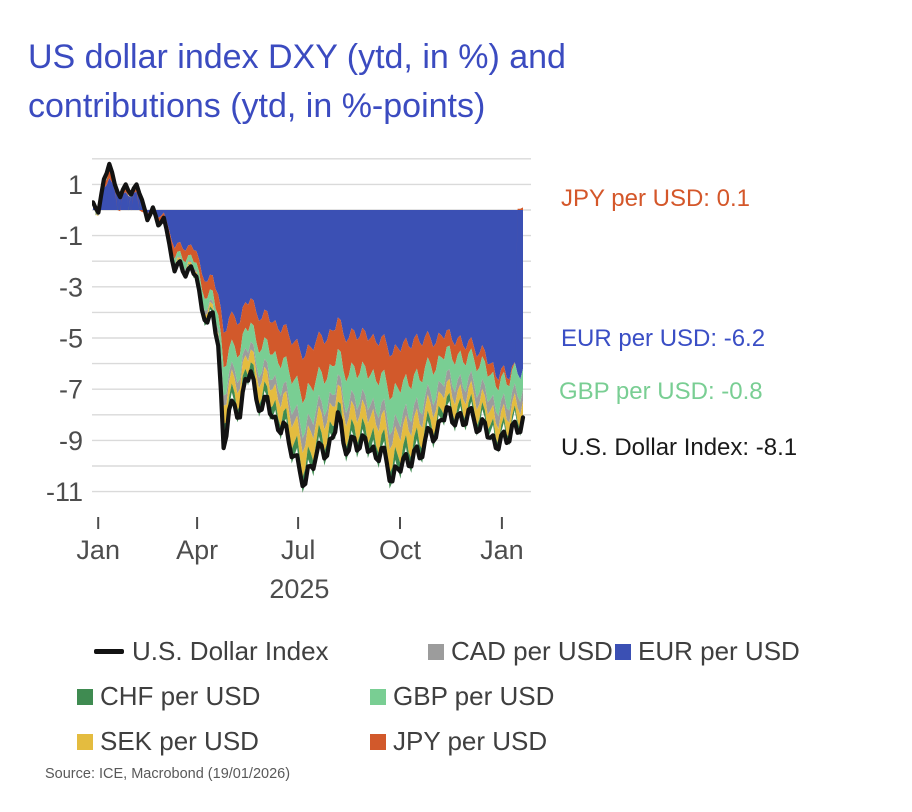 This screenshot has height=812, width=912. What do you see at coordinates (299, 589) in the screenshot?
I see `year-label: 2025` at bounding box center [299, 589].